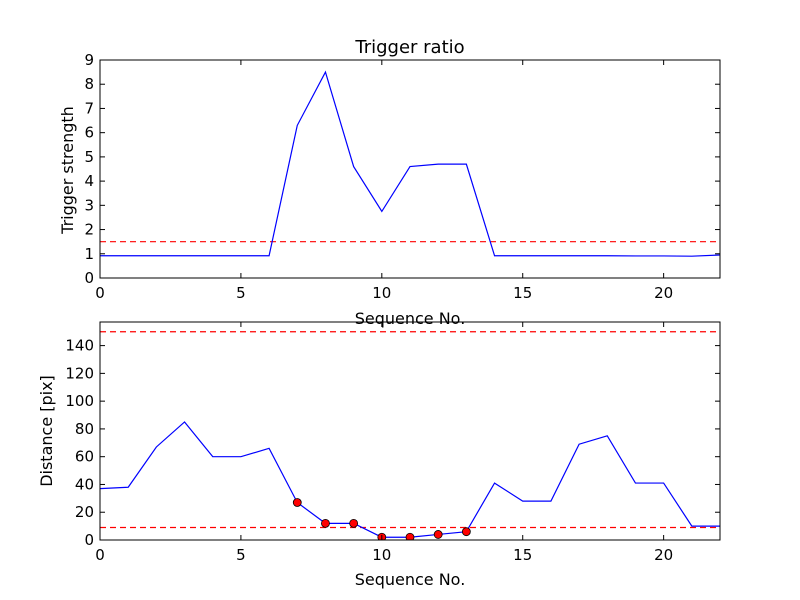 The width and height of the screenshot is (800, 600). Describe the element at coordinates (84, 429) in the screenshot. I see `y-tick-label: 80` at that location.